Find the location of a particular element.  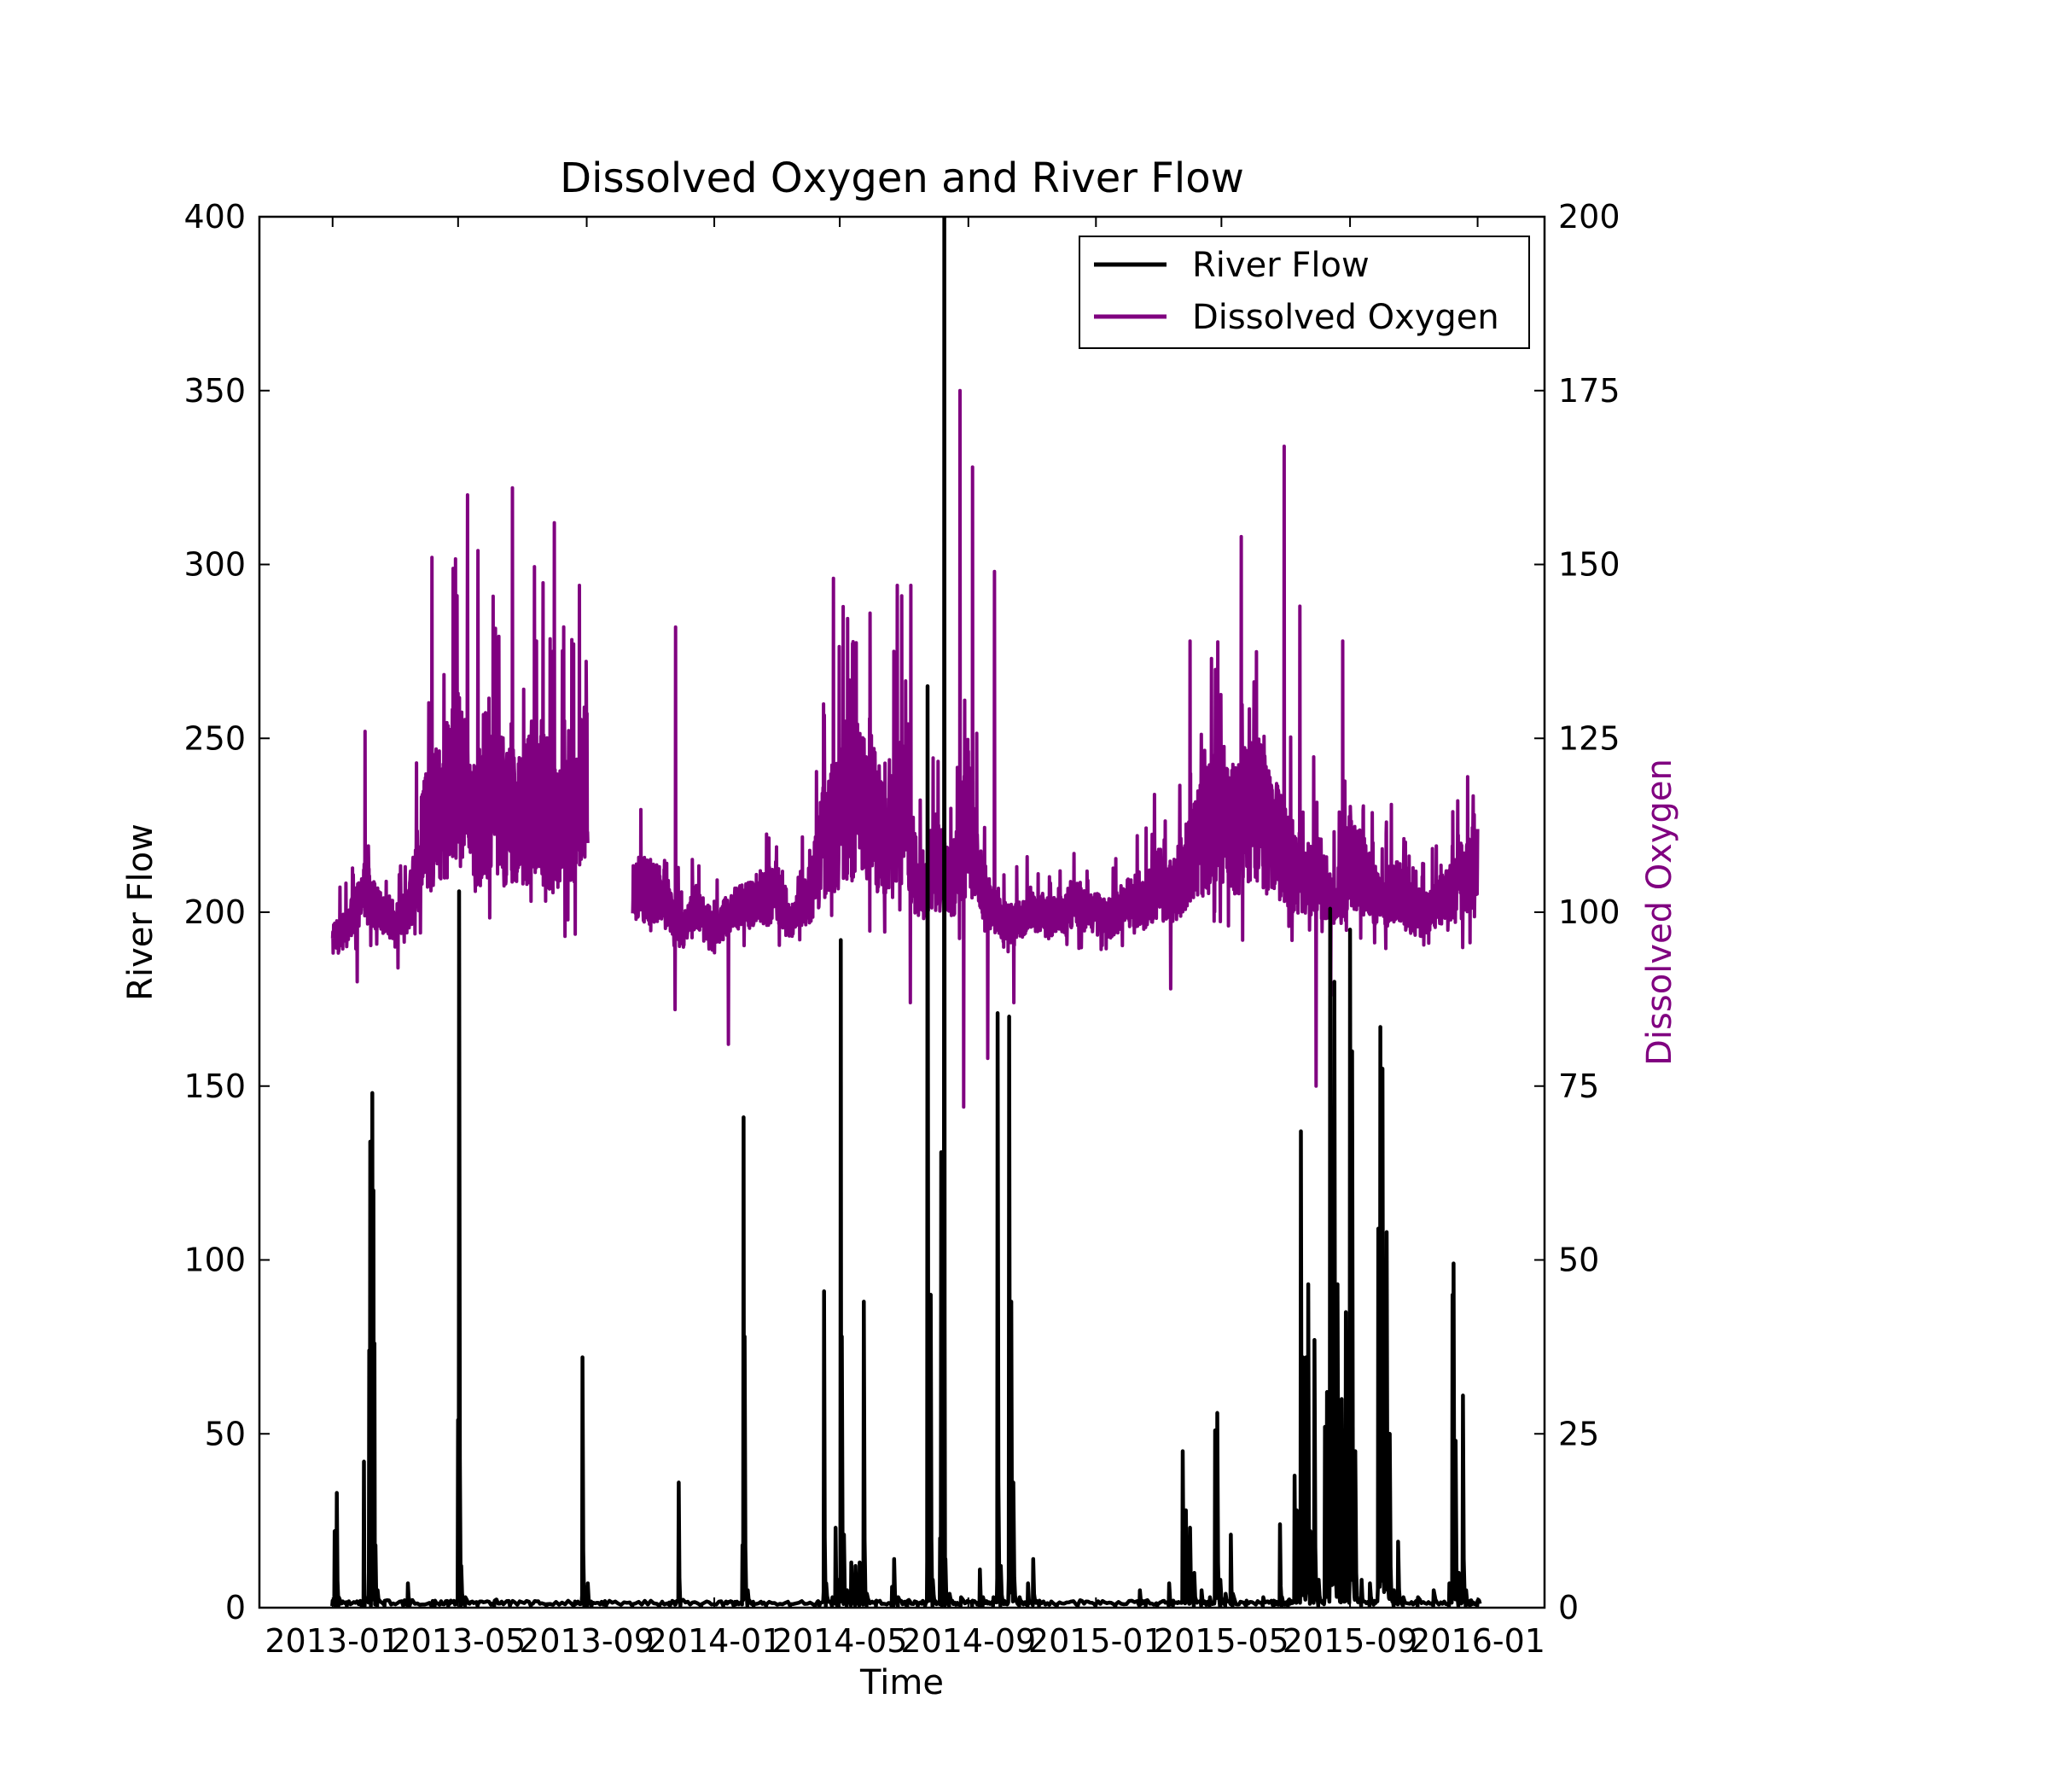

y2-tick-label: 175 is located at coordinates (1589, 391).